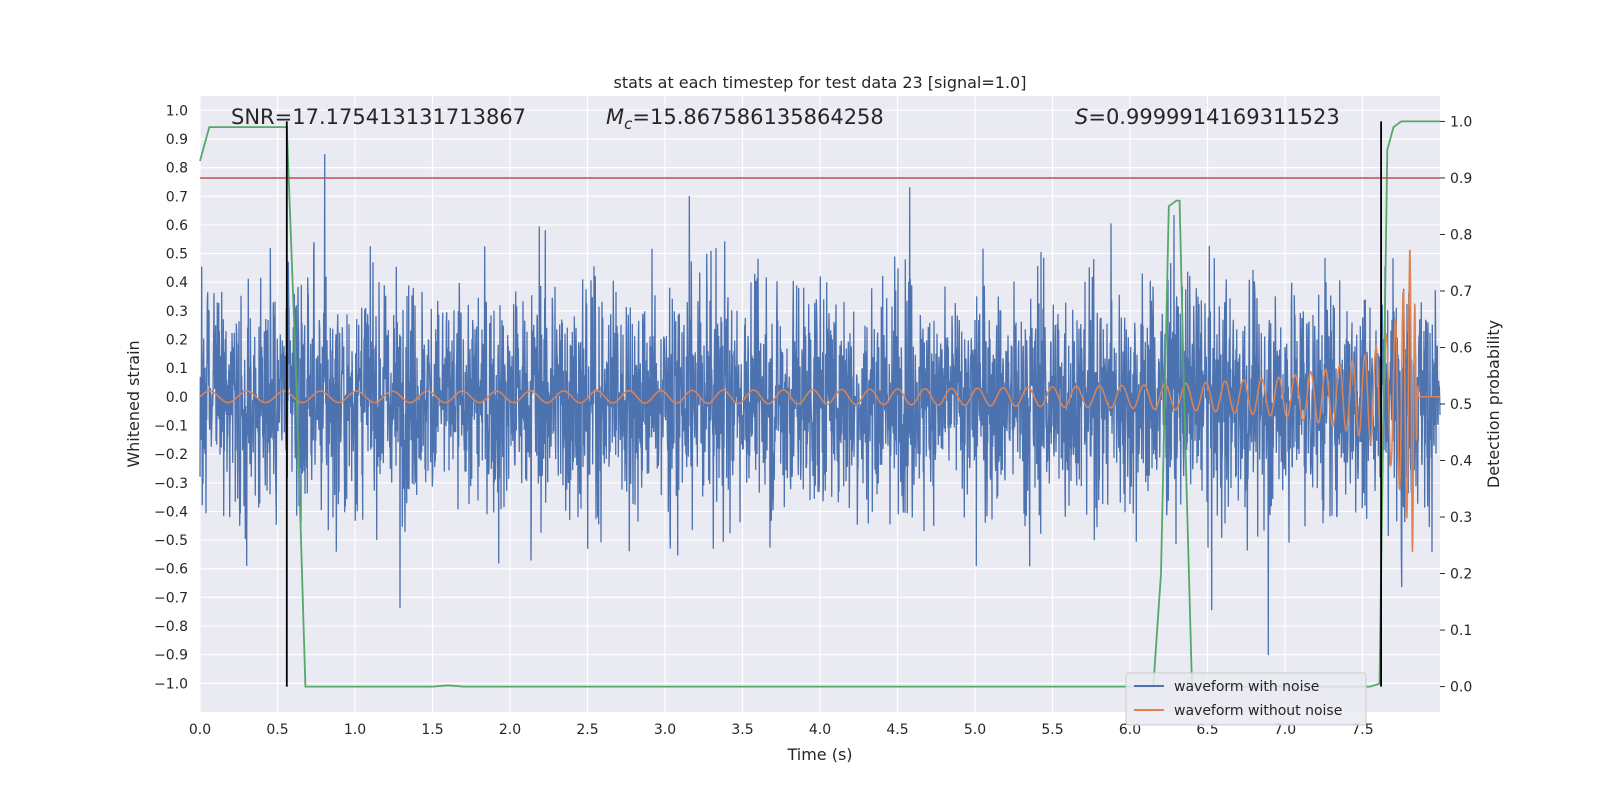 Image resolution: width=1600 pixels, height=800 pixels. I want to click on x-tick-label: 0.5, so click(277, 730).